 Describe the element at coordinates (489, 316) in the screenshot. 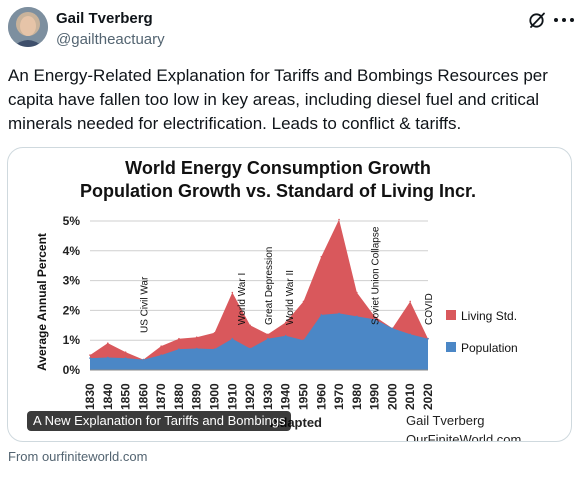

I see `legend-label: Living Std.` at that location.